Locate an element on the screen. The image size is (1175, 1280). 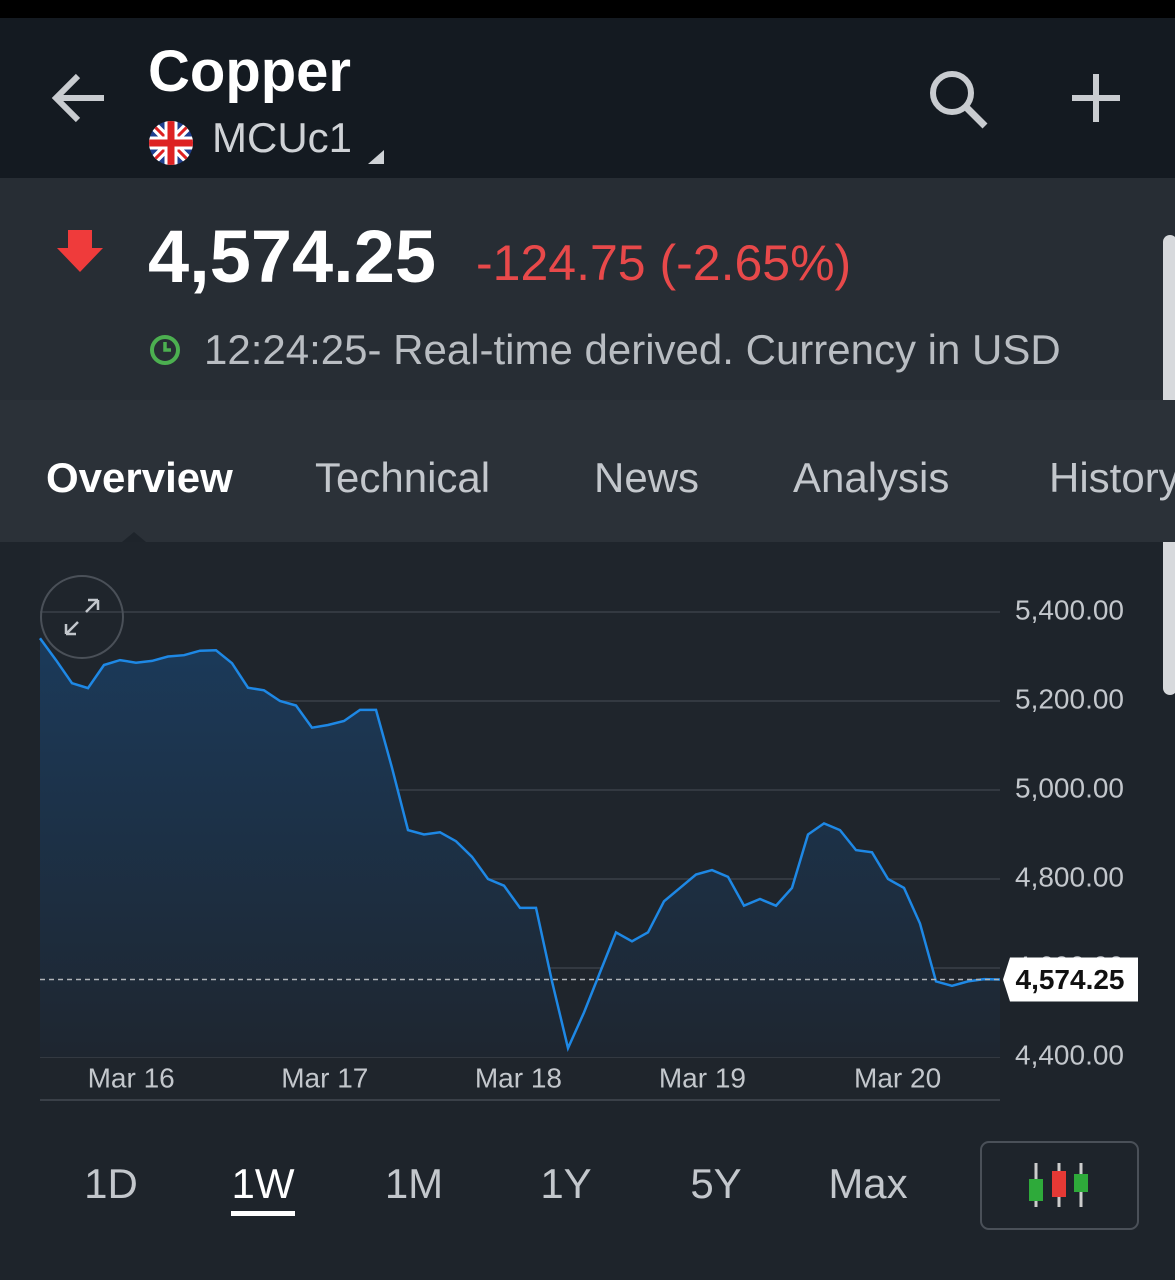
range-button: 1D is located at coordinates (111, 1183).